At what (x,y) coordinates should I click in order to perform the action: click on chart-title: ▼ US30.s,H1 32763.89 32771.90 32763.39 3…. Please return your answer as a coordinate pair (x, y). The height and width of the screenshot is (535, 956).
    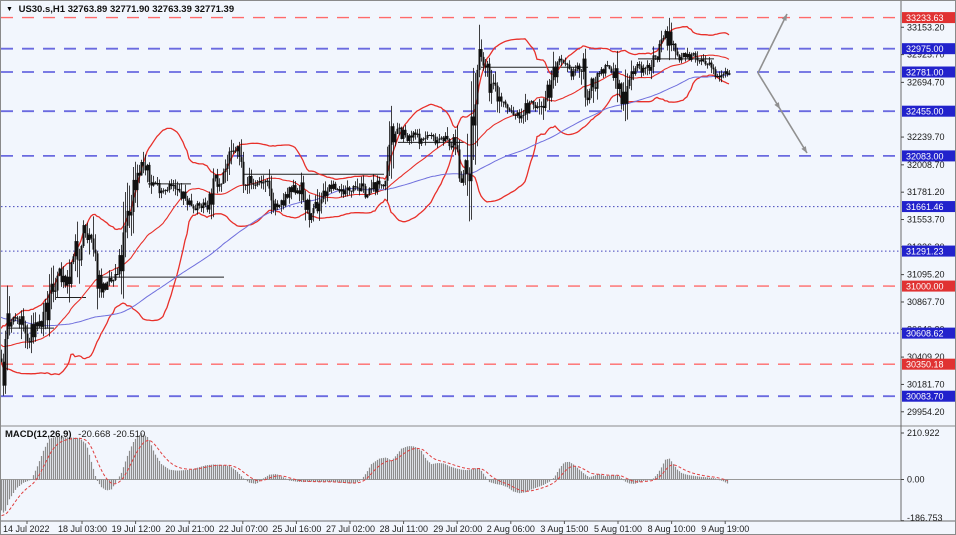
    Looking at the image, I should click on (120, 9).